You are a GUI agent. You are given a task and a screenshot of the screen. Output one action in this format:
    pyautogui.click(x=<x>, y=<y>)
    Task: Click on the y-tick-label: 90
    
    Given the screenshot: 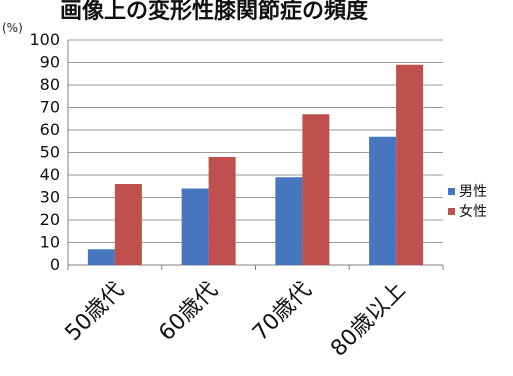 What is the action you would take?
    pyautogui.click(x=50, y=62)
    